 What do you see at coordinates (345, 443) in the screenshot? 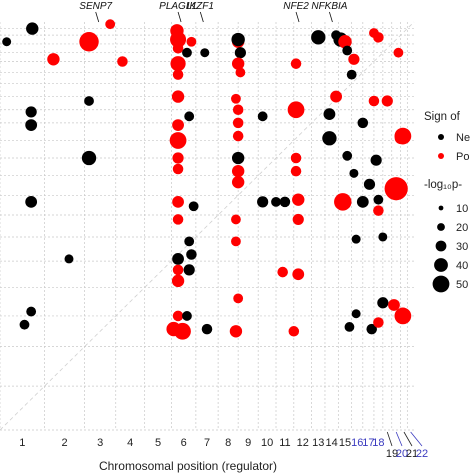
I see `tick-label-chr15: 15` at bounding box center [345, 443].